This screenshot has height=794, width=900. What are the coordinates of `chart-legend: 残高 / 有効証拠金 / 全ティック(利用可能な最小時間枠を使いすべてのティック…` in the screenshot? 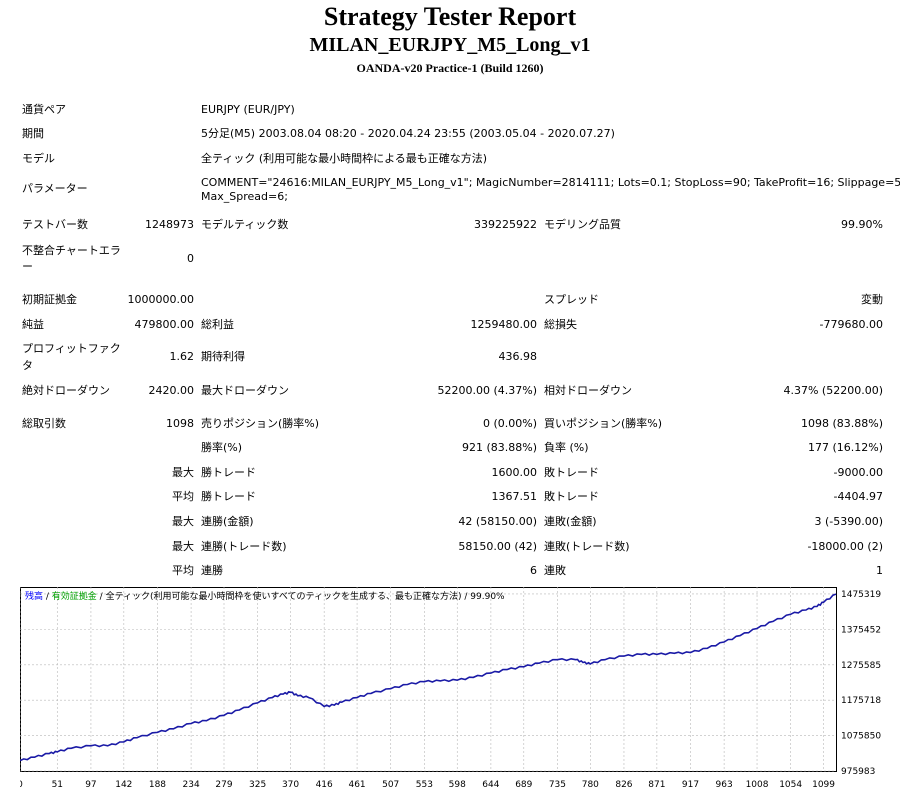 It's located at (265, 596).